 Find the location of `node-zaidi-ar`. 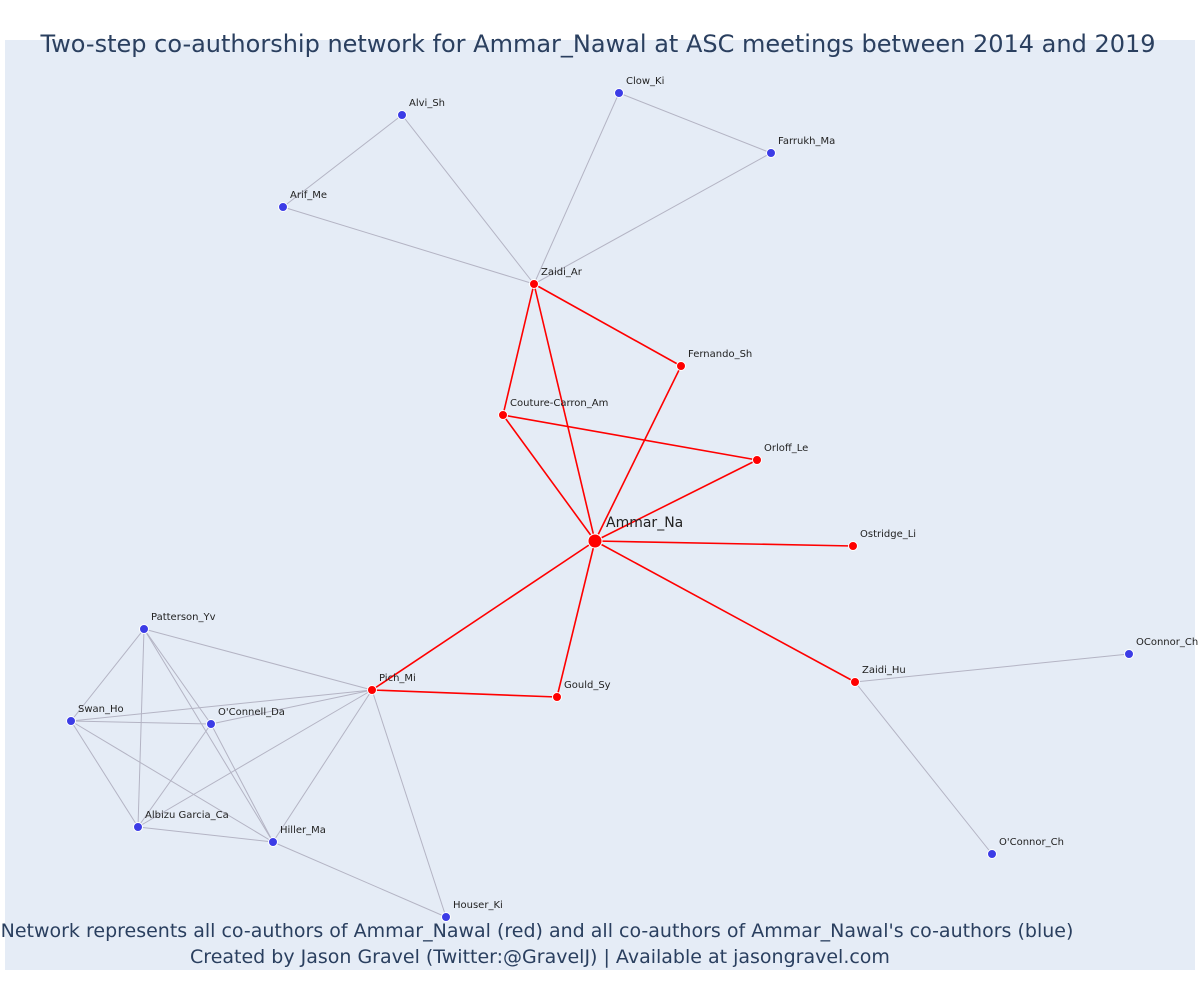

node-zaidi-ar is located at coordinates (534, 284).